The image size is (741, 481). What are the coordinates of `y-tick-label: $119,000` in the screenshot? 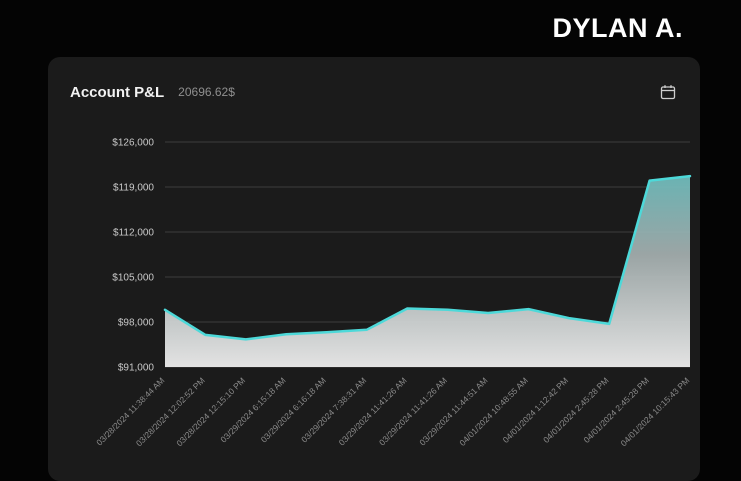 It's located at (133, 188).